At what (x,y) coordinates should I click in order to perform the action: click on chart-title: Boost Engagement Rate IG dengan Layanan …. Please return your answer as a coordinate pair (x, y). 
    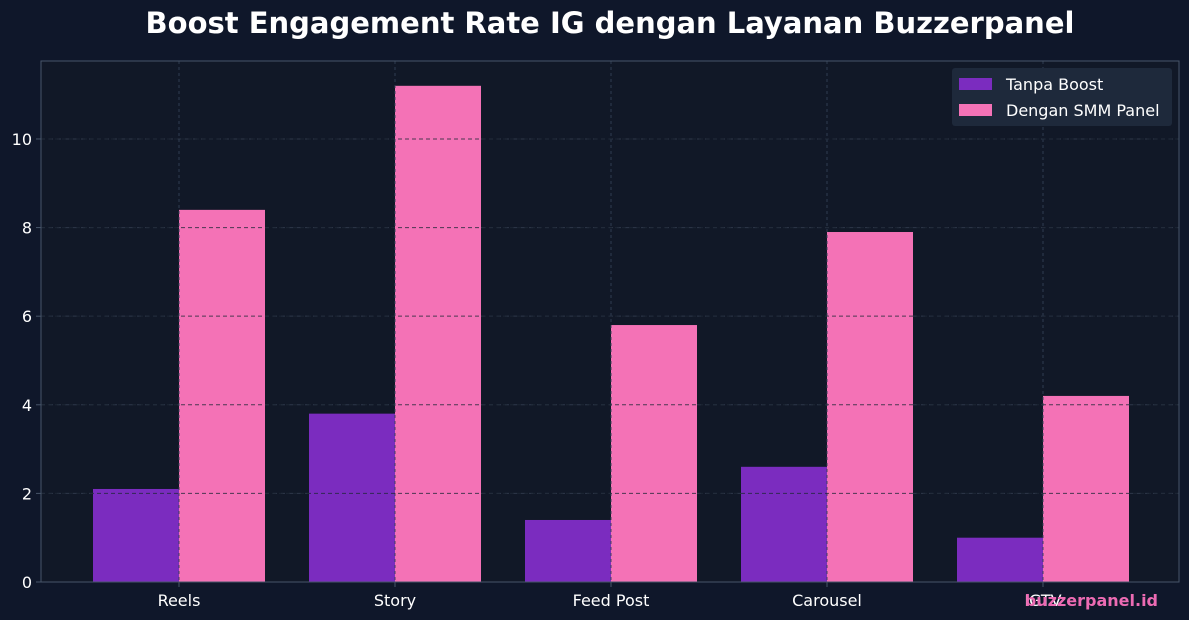
    Looking at the image, I should click on (610, 23).